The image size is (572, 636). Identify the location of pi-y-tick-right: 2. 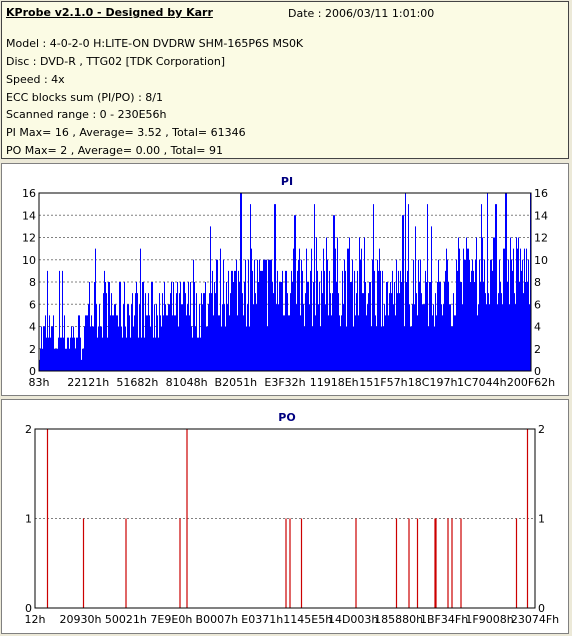
(537, 349).